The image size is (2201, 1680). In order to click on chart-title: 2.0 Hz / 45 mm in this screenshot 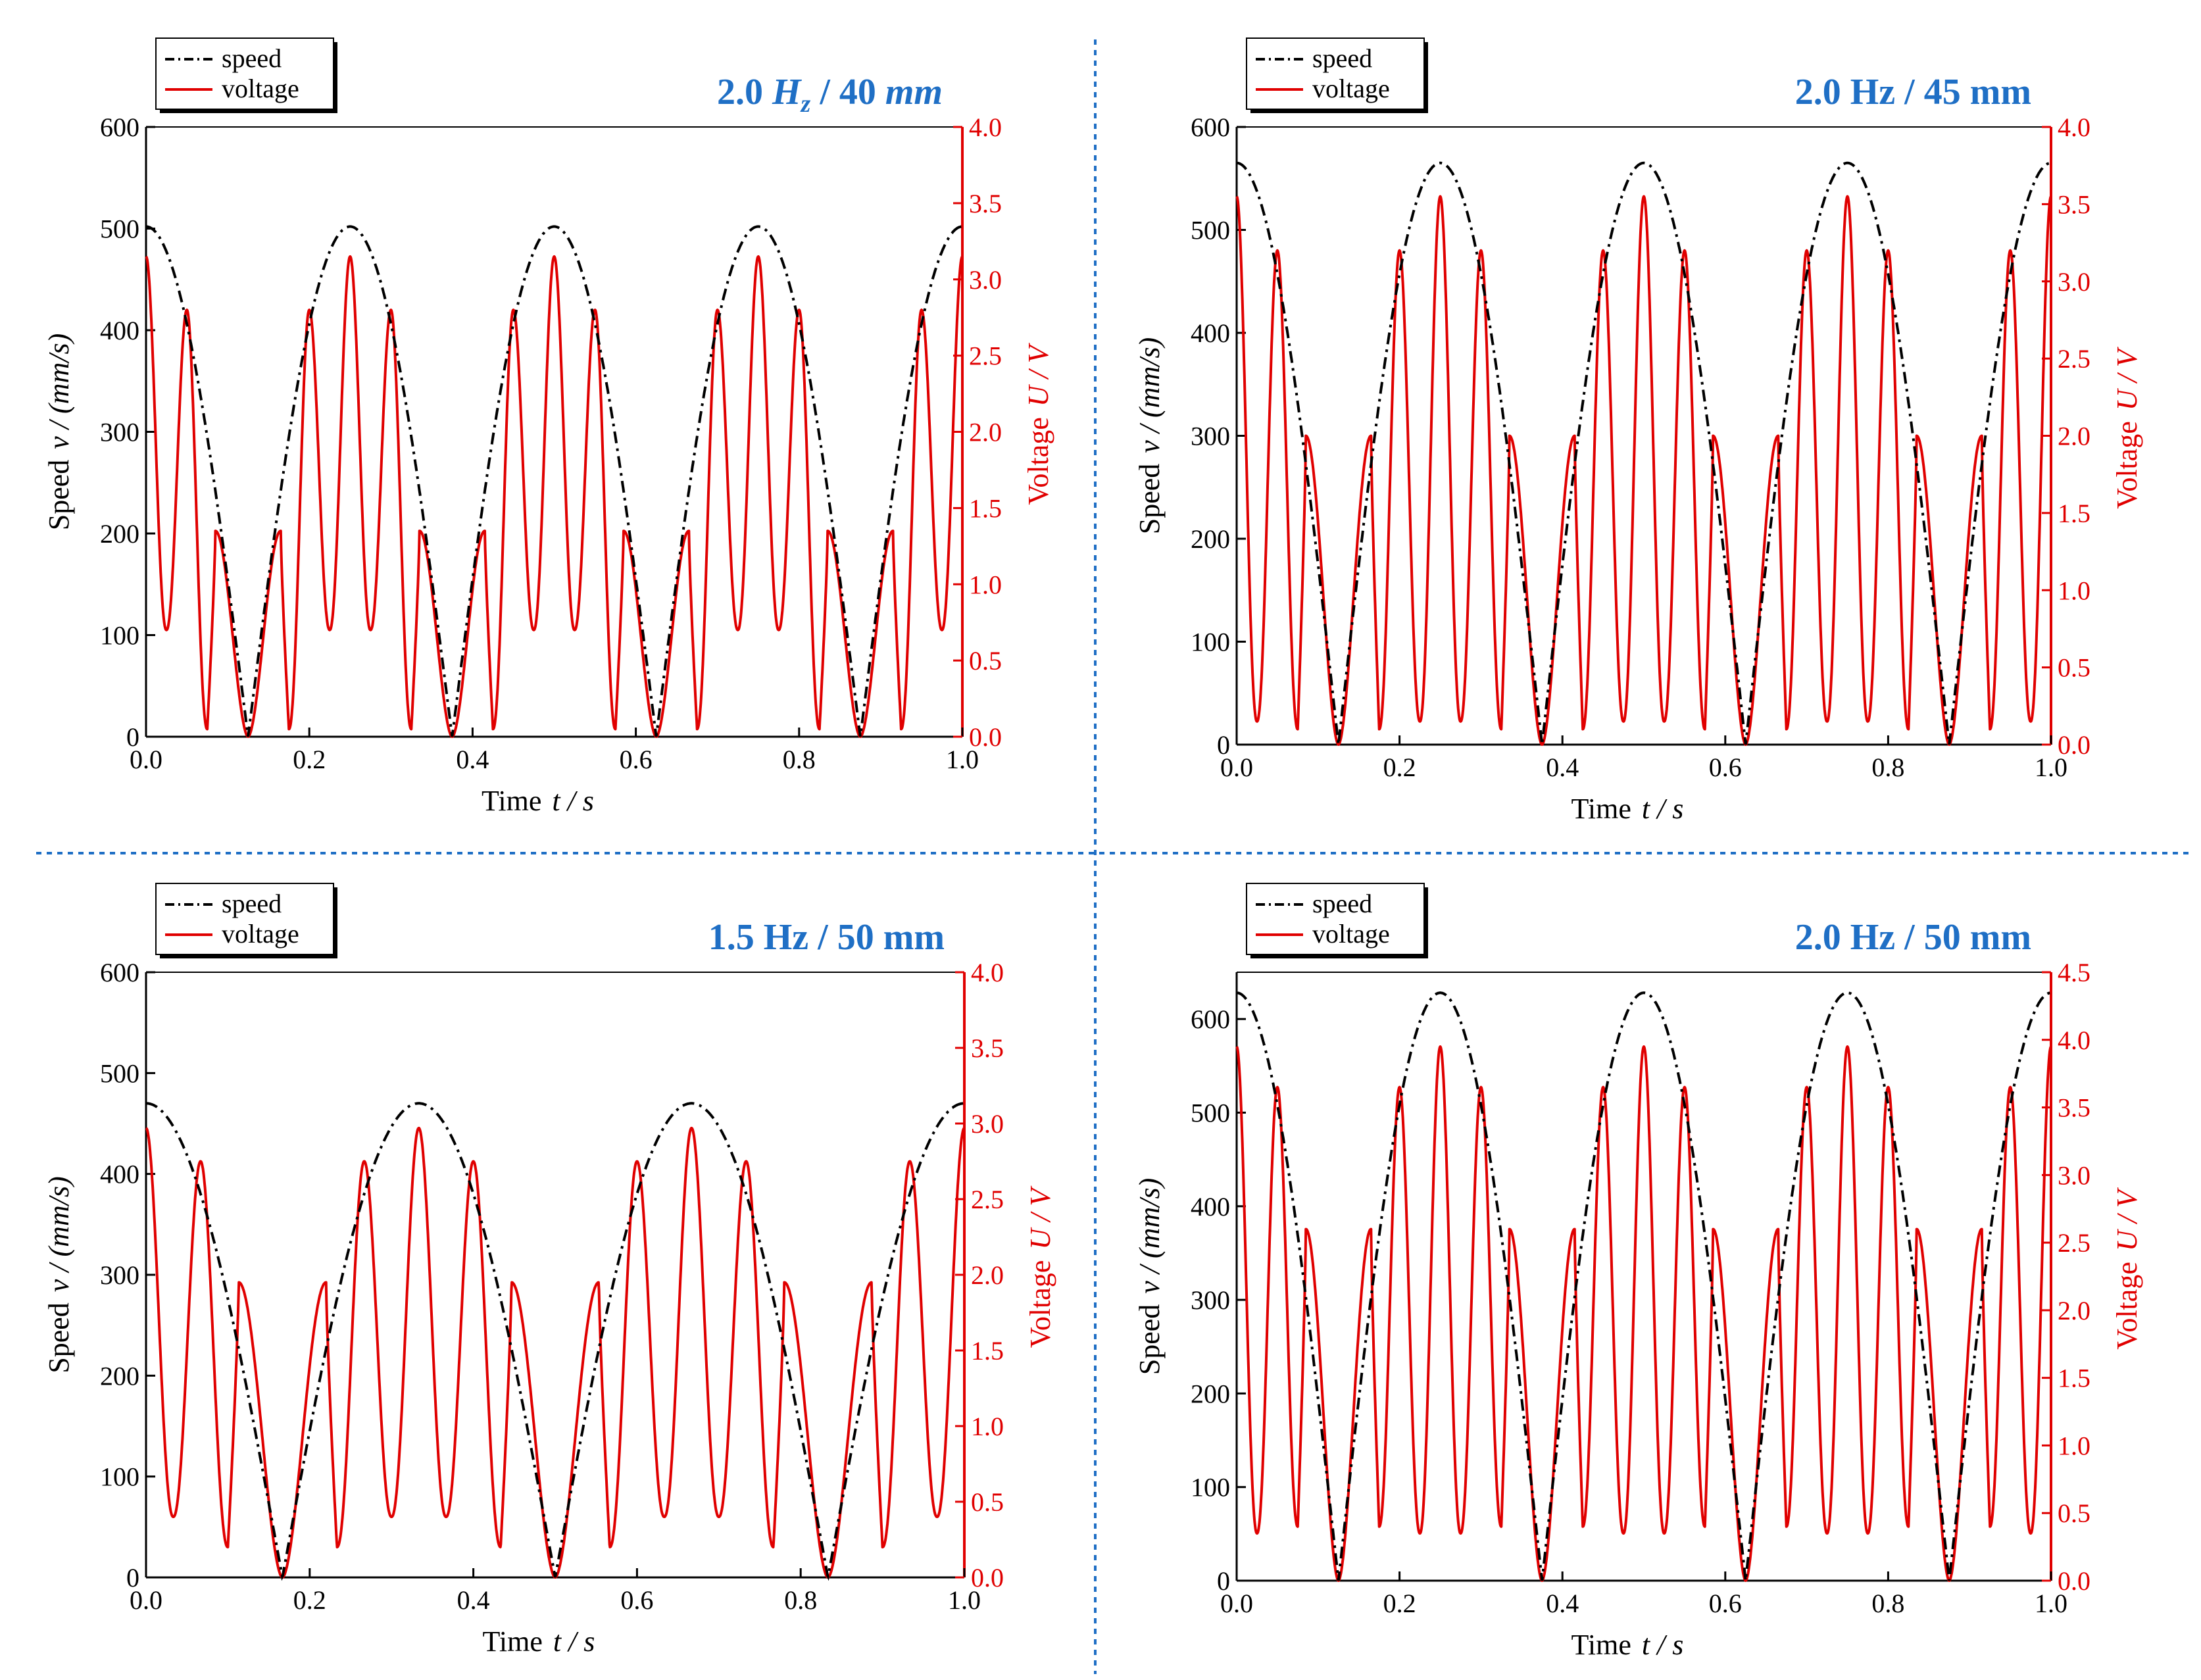, I will do `click(1913, 92)`.